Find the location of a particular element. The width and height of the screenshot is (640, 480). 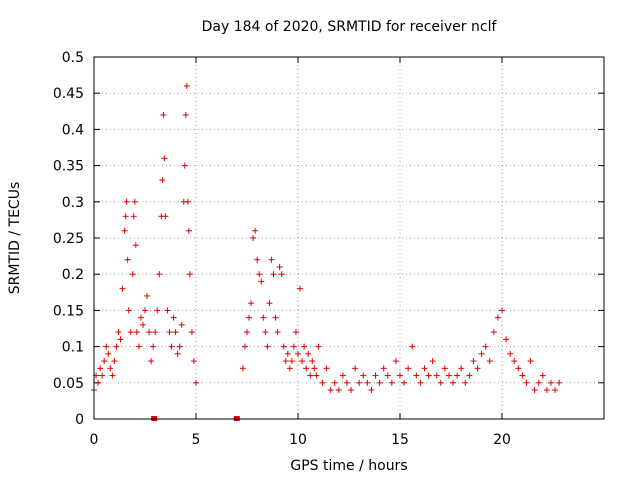

y-axis-label: SRMTID / TECUs is located at coordinates (15, 238).